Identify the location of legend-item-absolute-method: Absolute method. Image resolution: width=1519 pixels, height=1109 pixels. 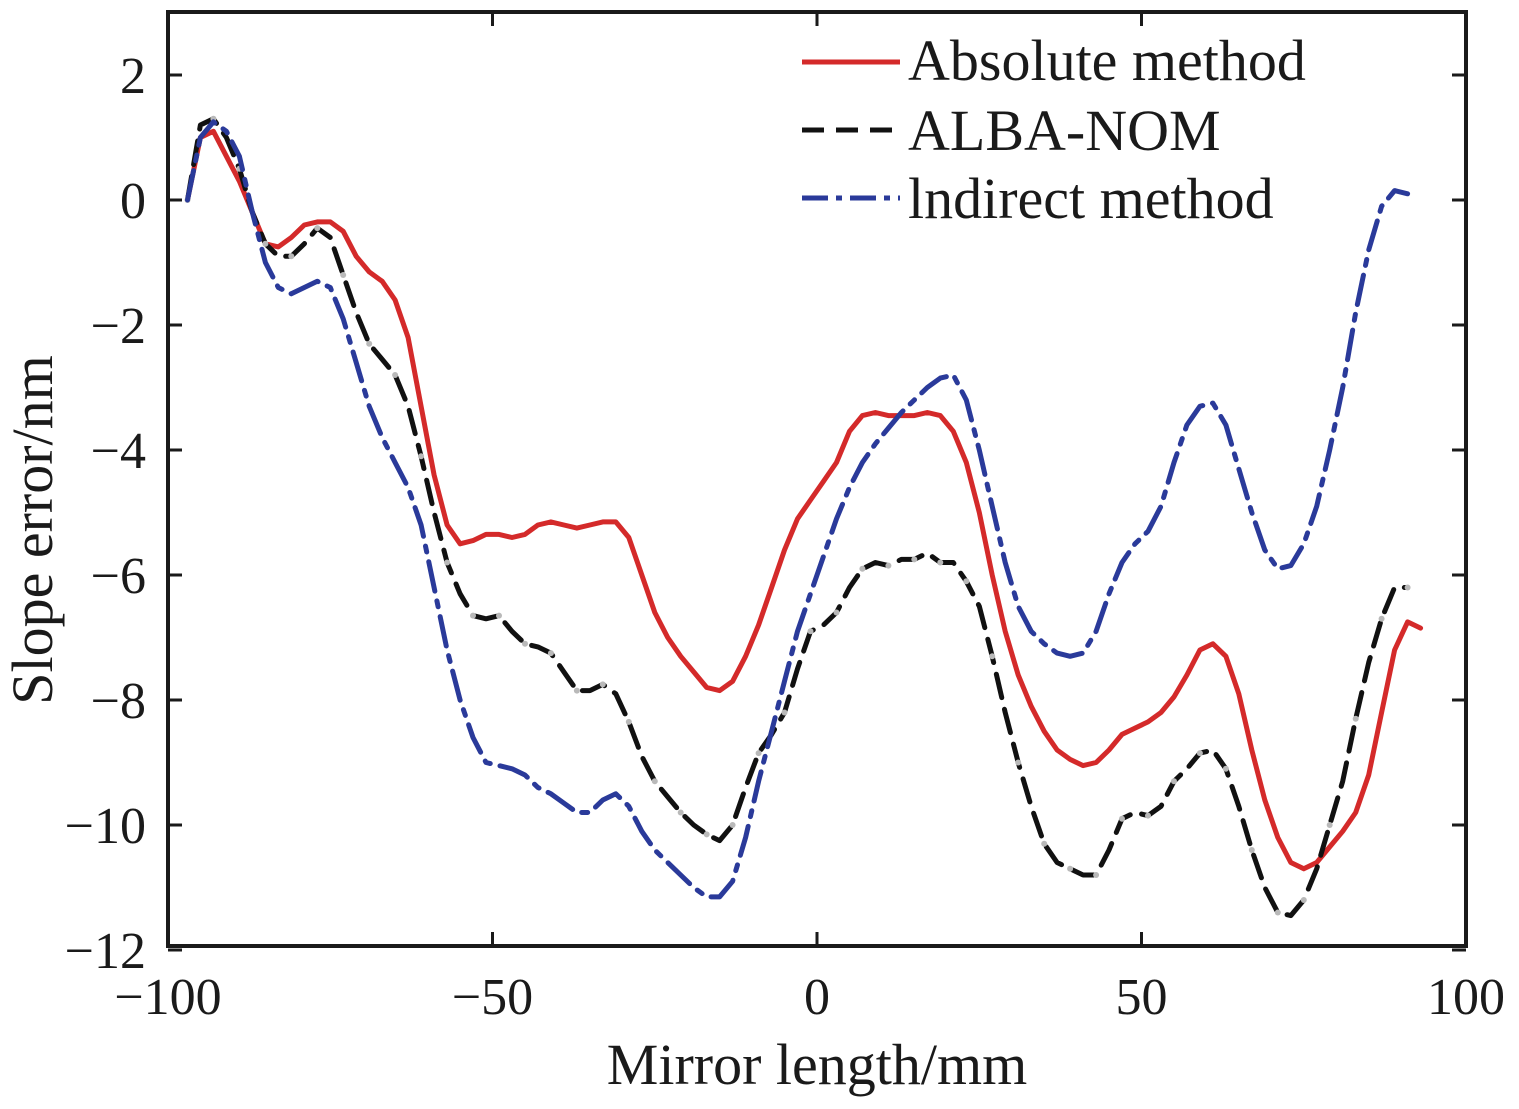
(1054, 60).